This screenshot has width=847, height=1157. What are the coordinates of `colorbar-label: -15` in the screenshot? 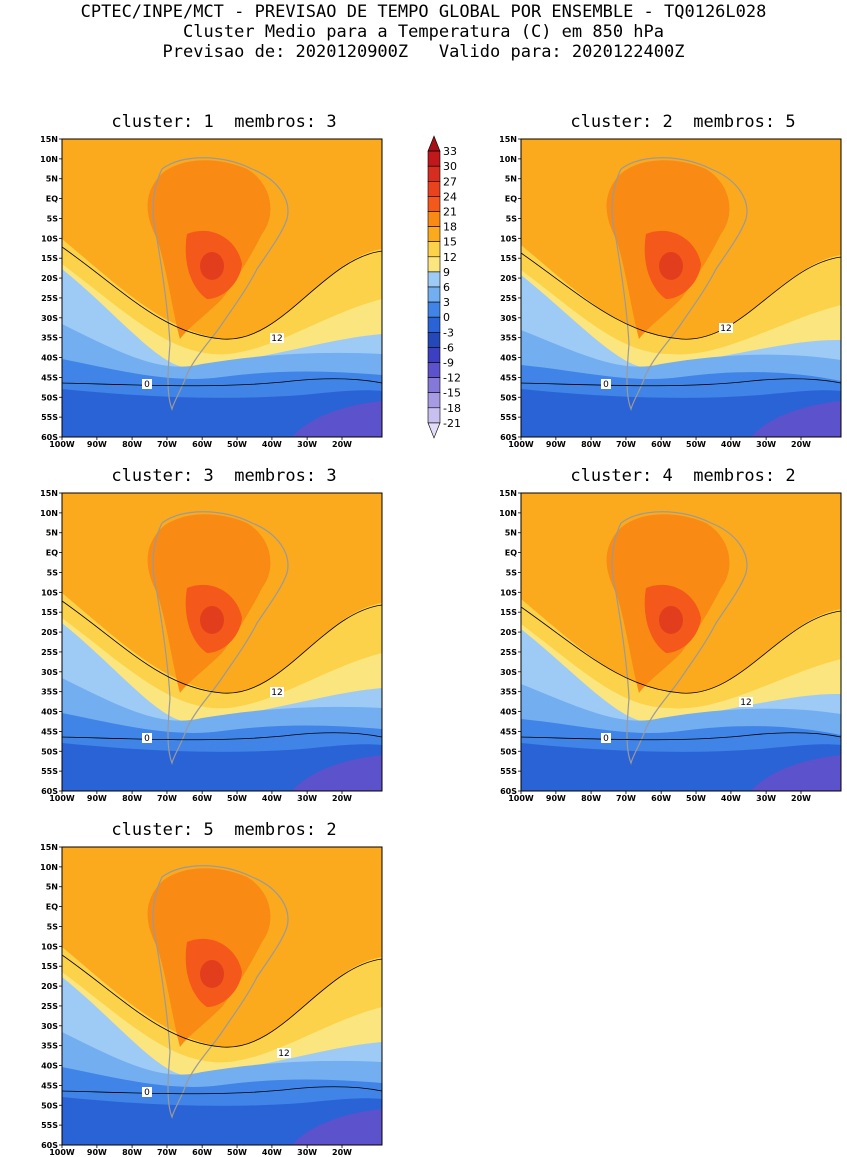 It's located at (452, 393).